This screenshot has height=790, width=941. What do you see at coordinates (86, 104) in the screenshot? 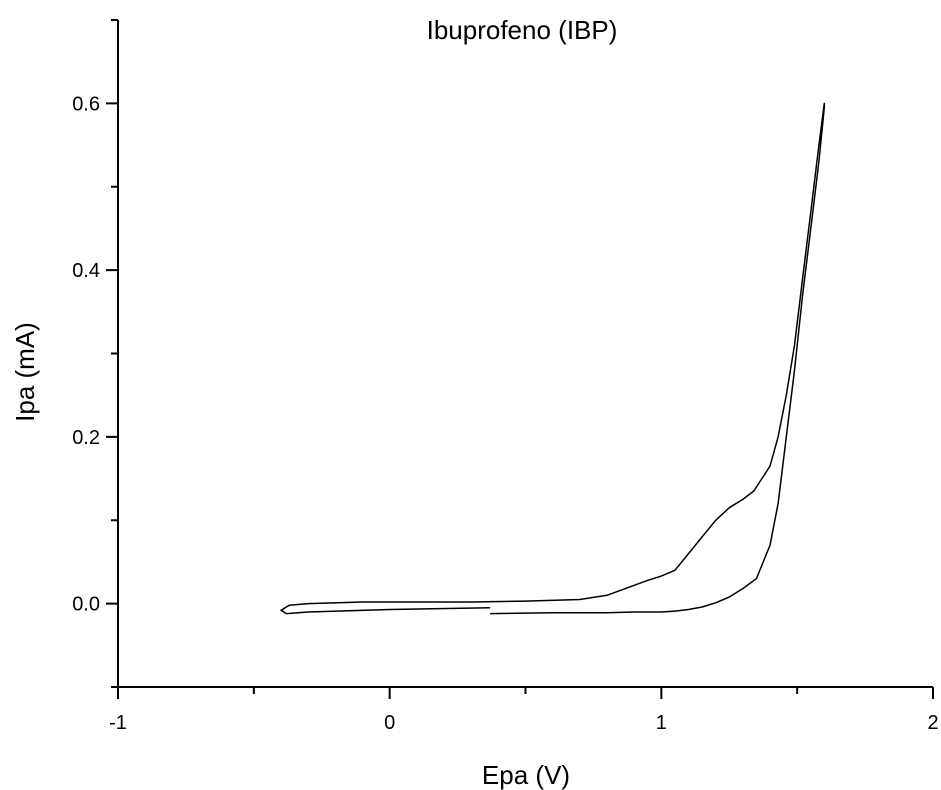
I see `y-tick-label: 0.6` at bounding box center [86, 104].